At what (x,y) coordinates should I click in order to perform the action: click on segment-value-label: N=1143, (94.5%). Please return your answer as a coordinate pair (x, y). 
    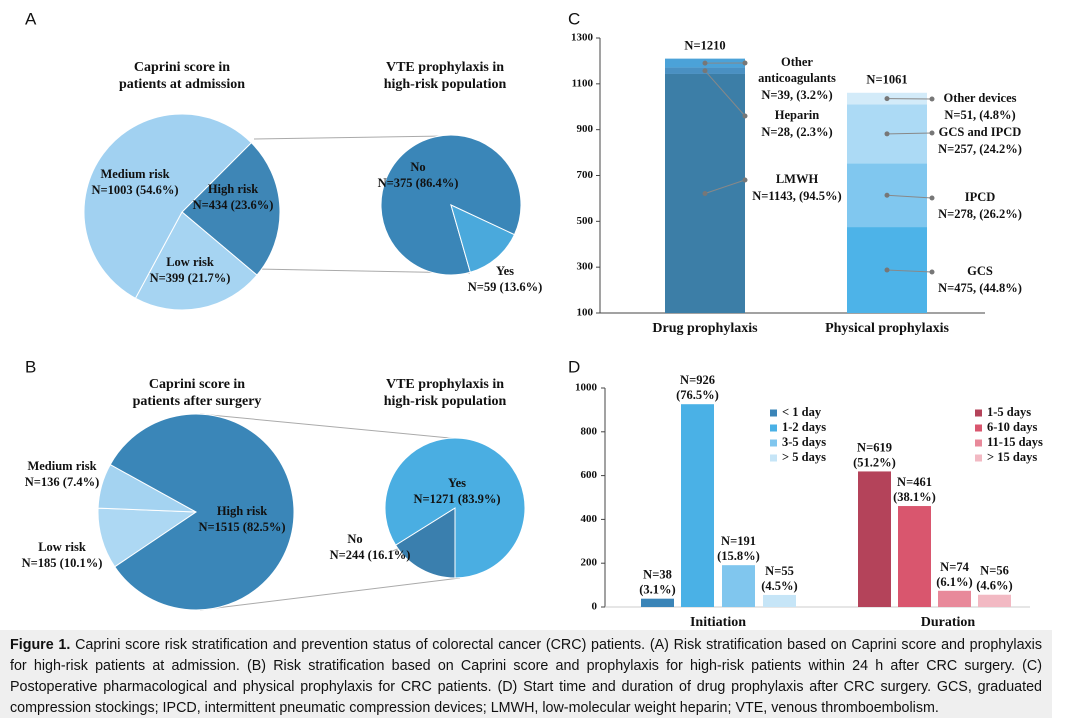
    Looking at the image, I should click on (796, 196).